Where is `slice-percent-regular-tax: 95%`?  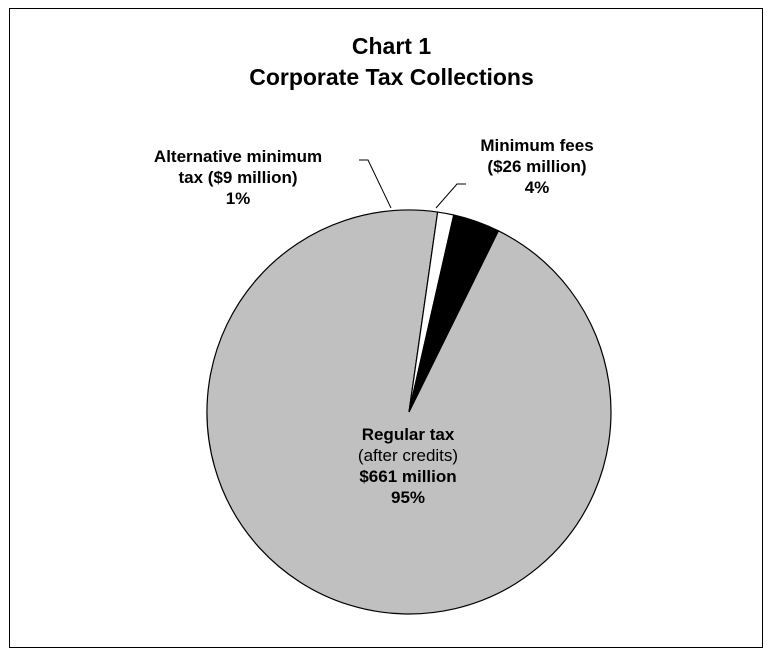
slice-percent-regular-tax: 95% is located at coordinates (408, 497).